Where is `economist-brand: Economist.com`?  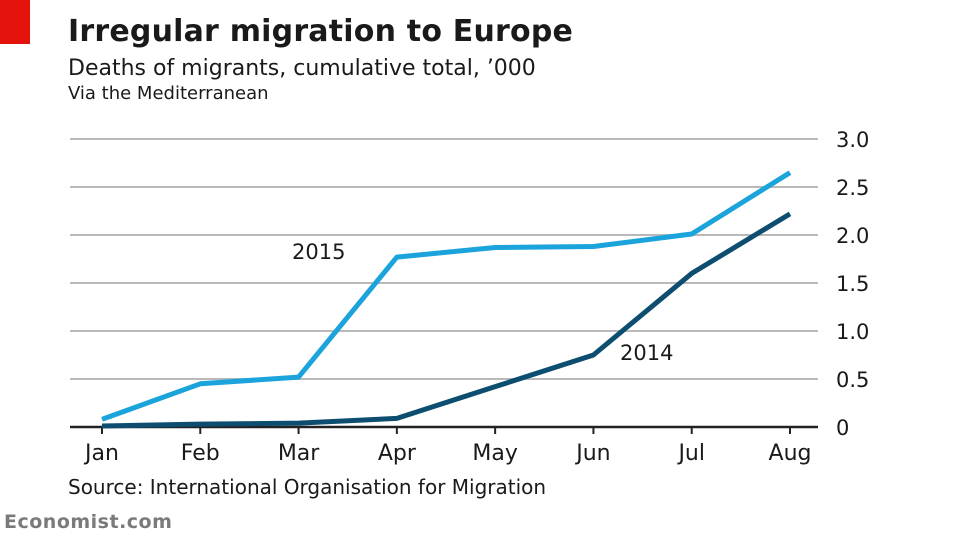 economist-brand: Economist.com is located at coordinates (88, 522).